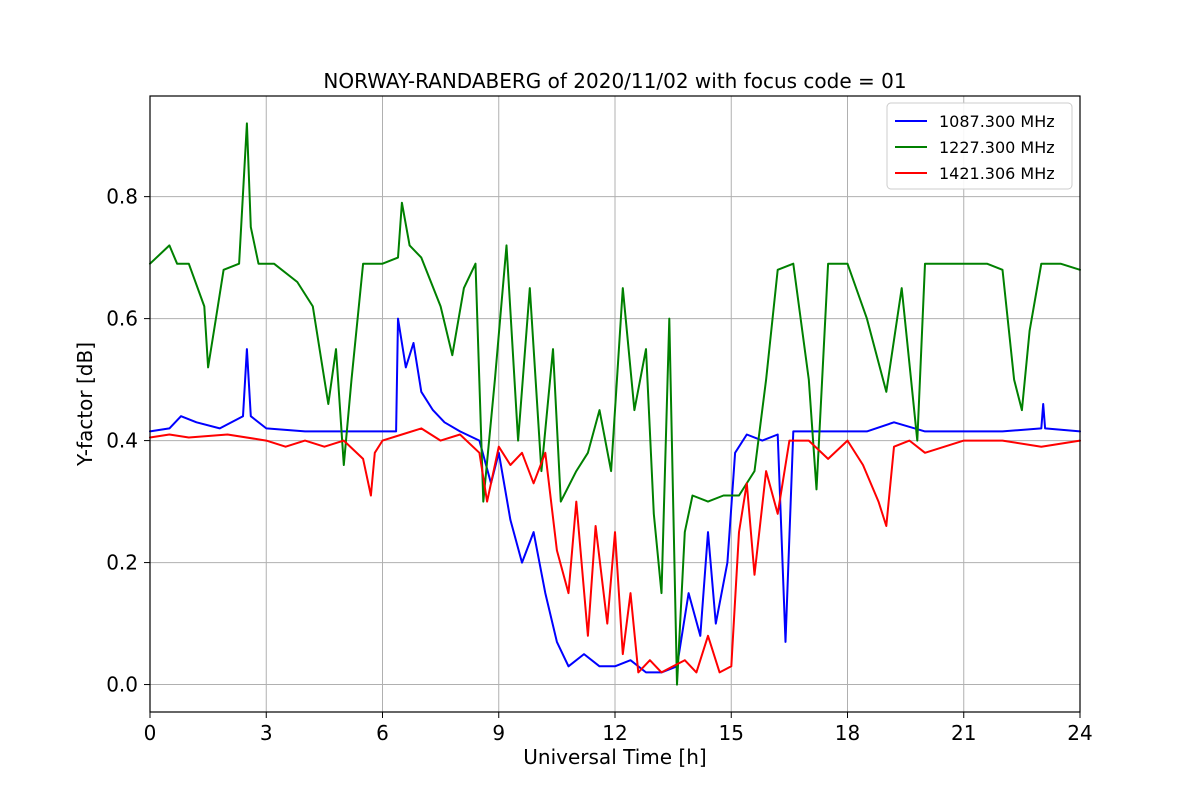  Describe the element at coordinates (1079, 733) in the screenshot. I see `x-tick-label: 24` at that location.